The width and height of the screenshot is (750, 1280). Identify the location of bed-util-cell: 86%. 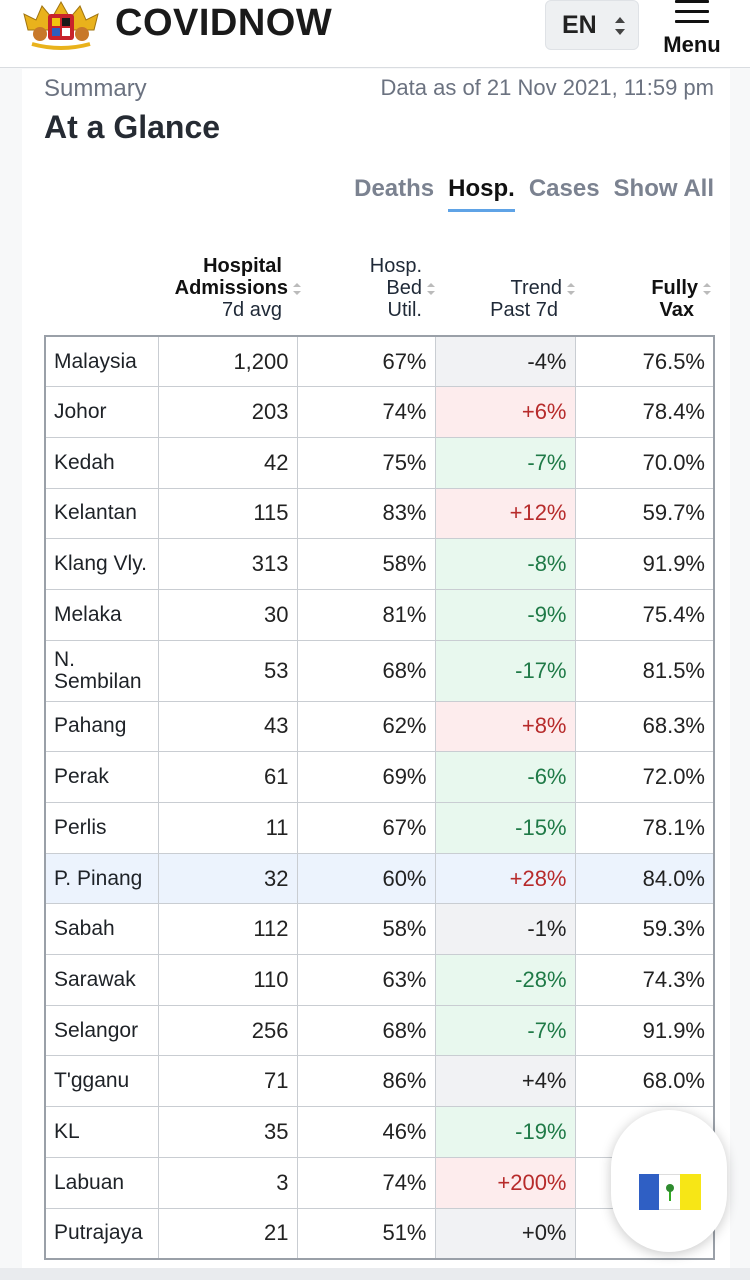
(366, 1081).